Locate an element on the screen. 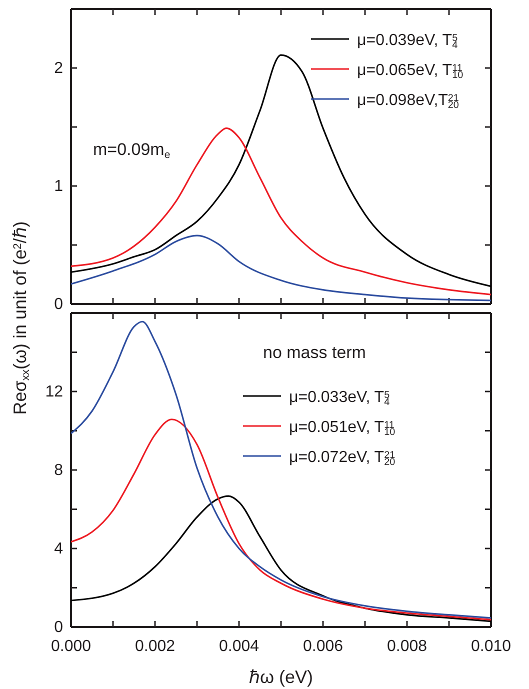 The height and width of the screenshot is (689, 529). x-tick-label: 0.010 is located at coordinates (491, 646).